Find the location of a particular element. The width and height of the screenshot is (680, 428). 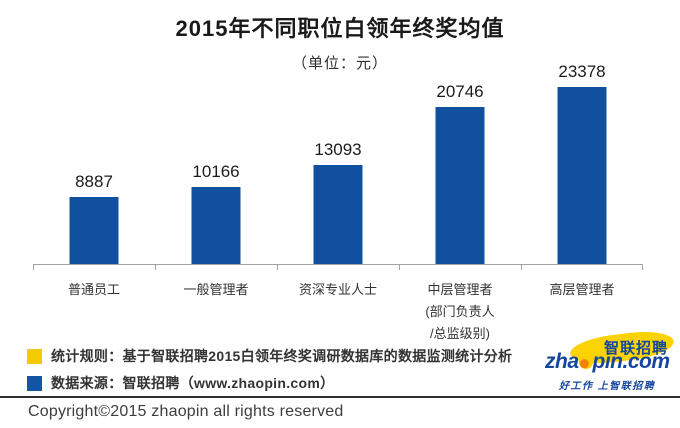

logo-brand-en-suffix: pin.com is located at coordinates (631, 361).